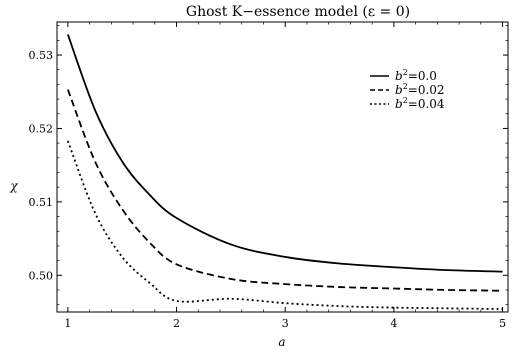  What do you see at coordinates (41, 55) in the screenshot?
I see `y-tick-label-0.53: 0.53` at bounding box center [41, 55].